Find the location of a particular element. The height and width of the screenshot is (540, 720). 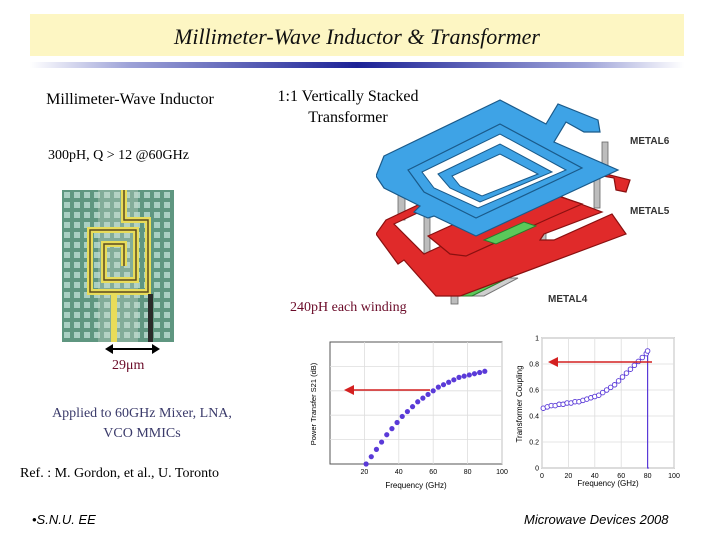

coupling-ytick-label: 0 is located at coordinates (537, 469).